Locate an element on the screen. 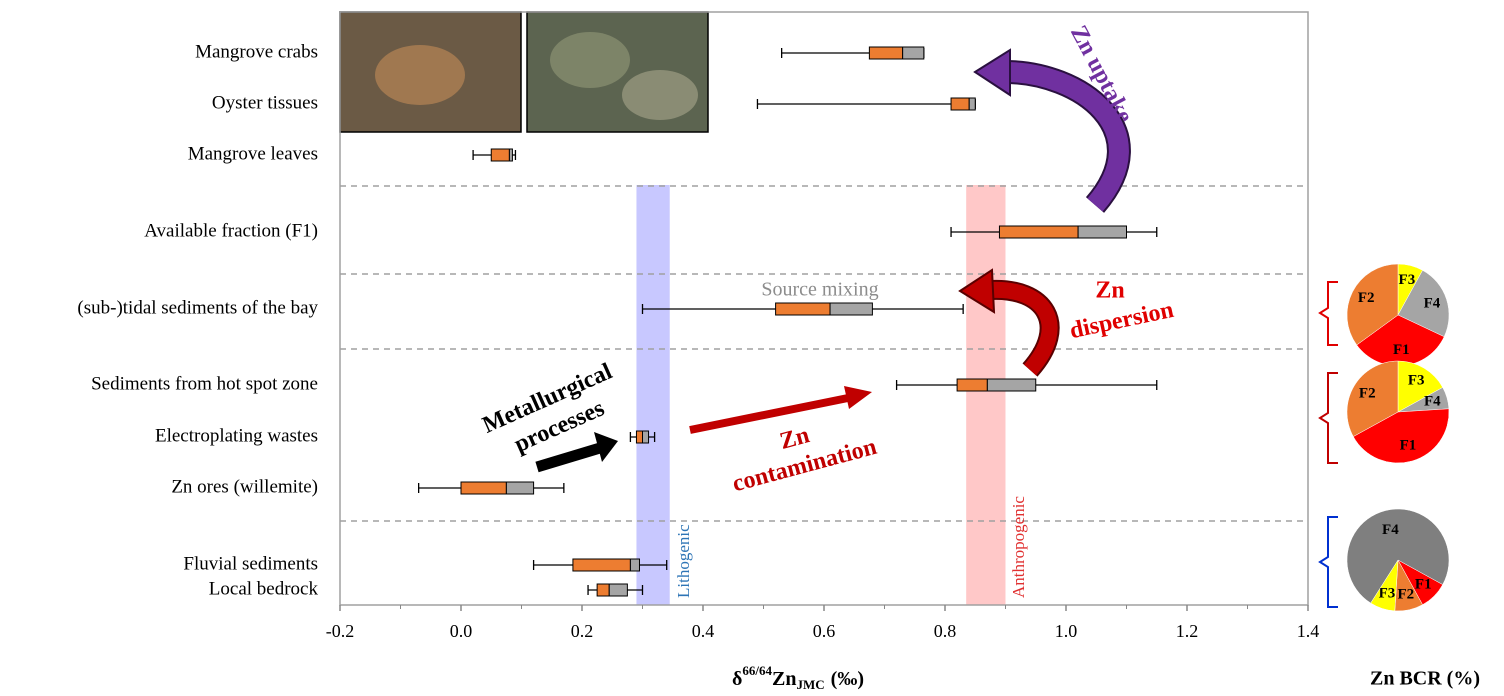 The width and height of the screenshot is (1504, 696). dispersion-arrow-head is located at coordinates (977, 291).